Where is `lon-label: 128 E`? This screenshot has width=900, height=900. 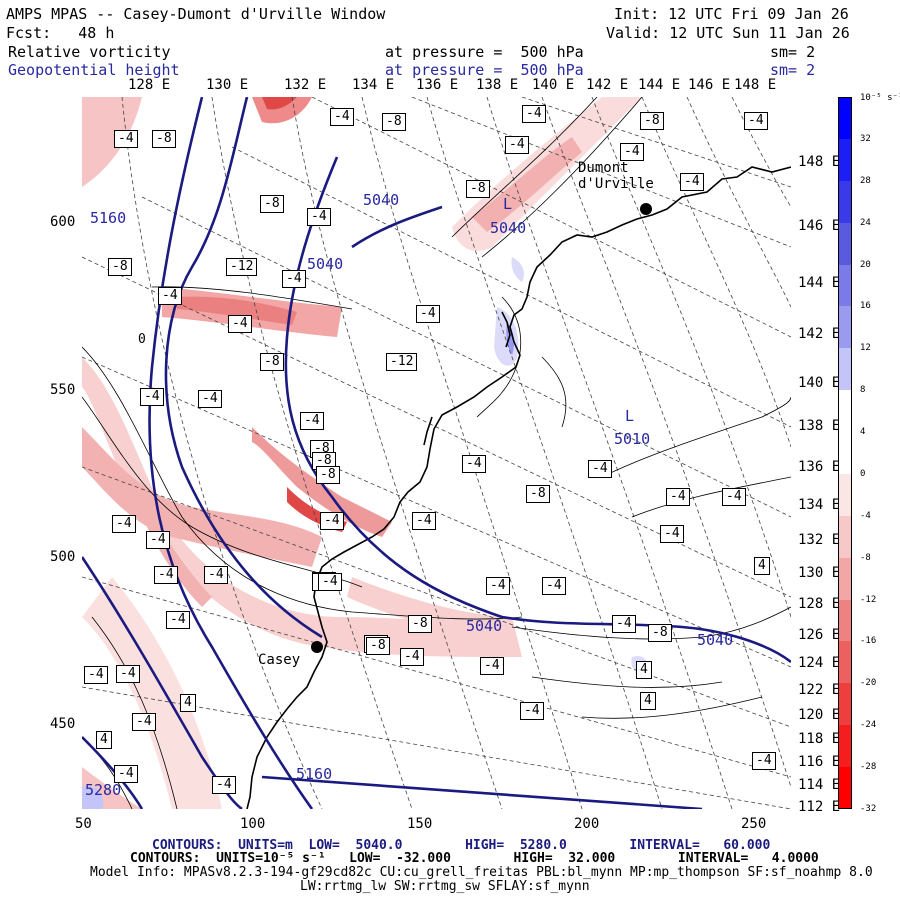
lon-label: 128 E is located at coordinates (819, 604).